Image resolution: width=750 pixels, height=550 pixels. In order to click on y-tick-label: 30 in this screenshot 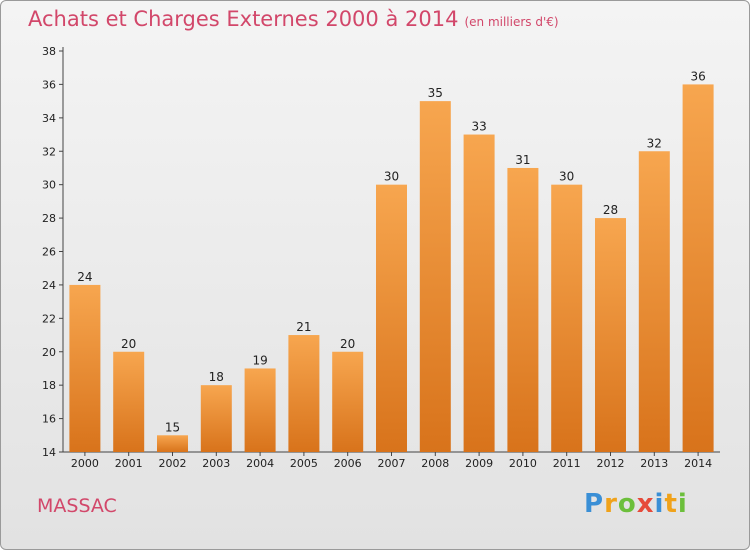, I will do `click(49, 185)`.